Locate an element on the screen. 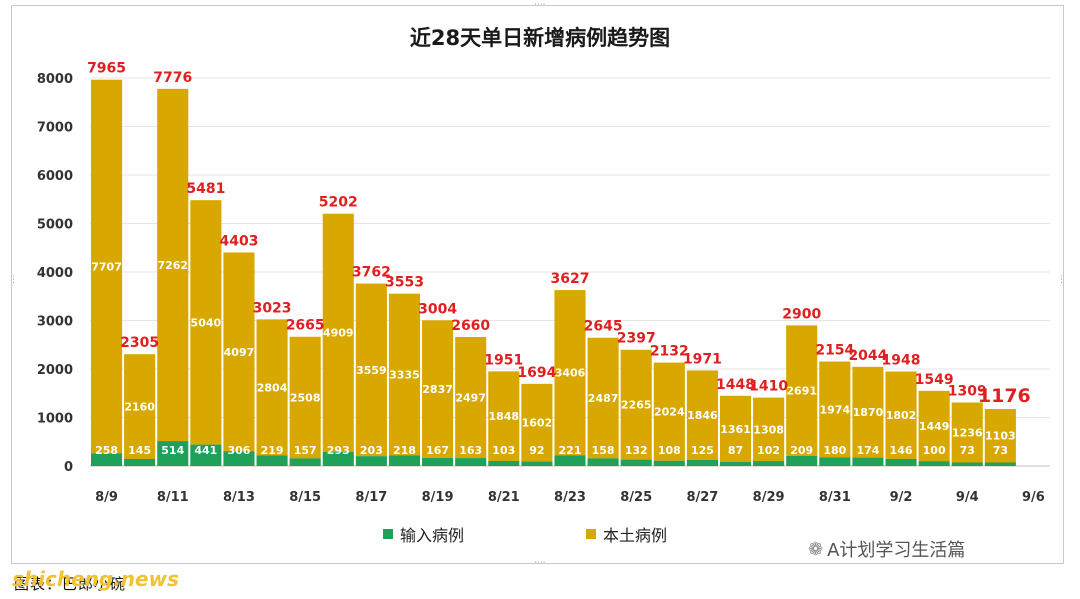  data-label-local: 1846 is located at coordinates (702, 415).